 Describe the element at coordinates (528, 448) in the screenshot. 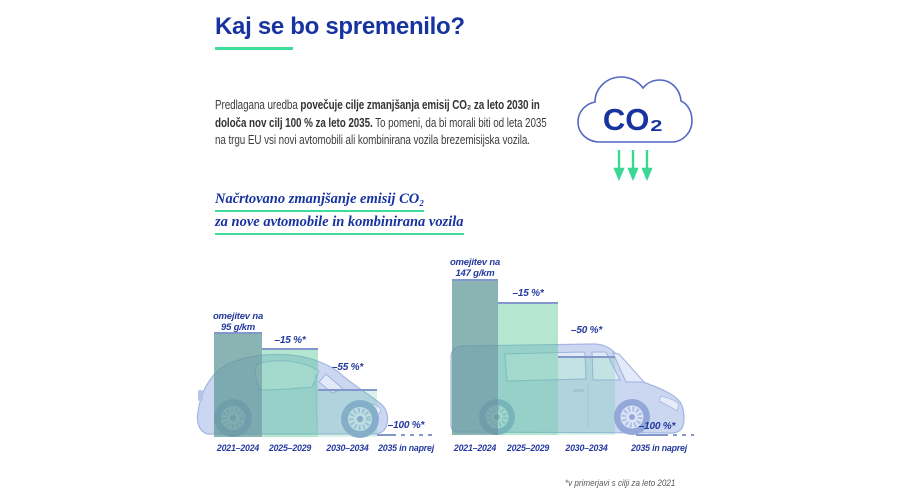

I see `vans-axis-2025-2029: 2025–2029` at that location.